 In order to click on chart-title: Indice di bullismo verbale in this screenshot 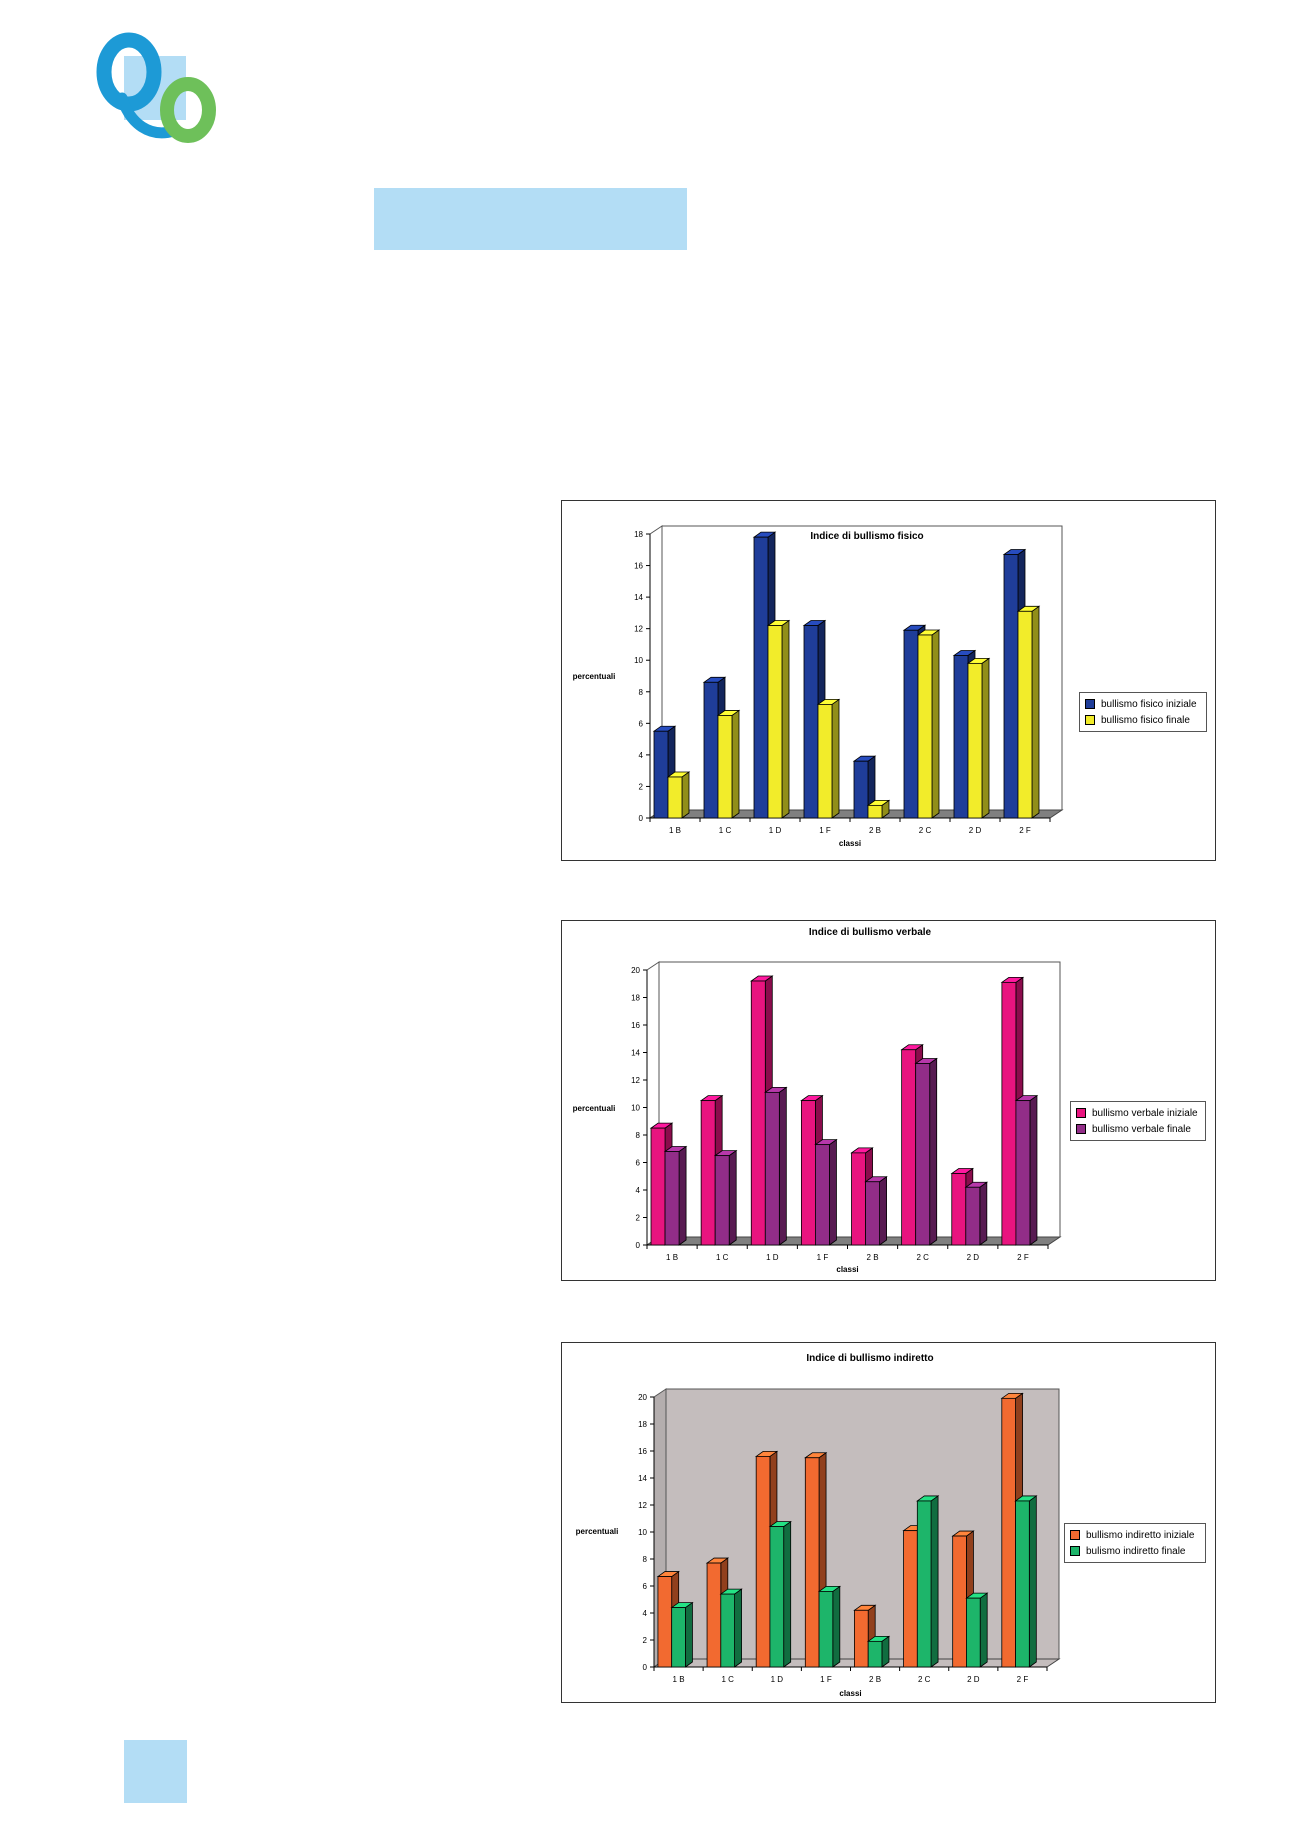, I will do `click(870, 932)`.